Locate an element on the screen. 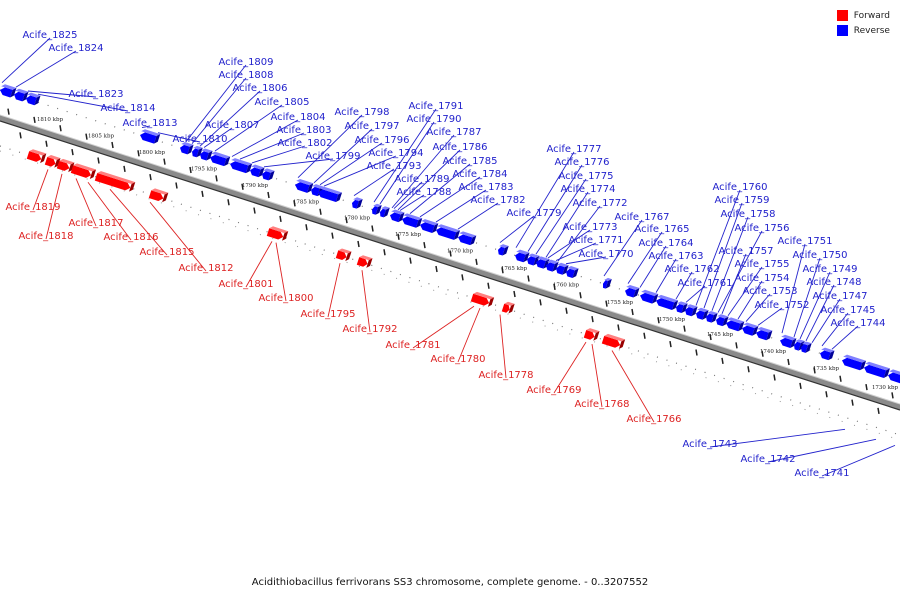 The image size is (900, 600). reverse-gene-label: Acife_1770 is located at coordinates (605, 254).